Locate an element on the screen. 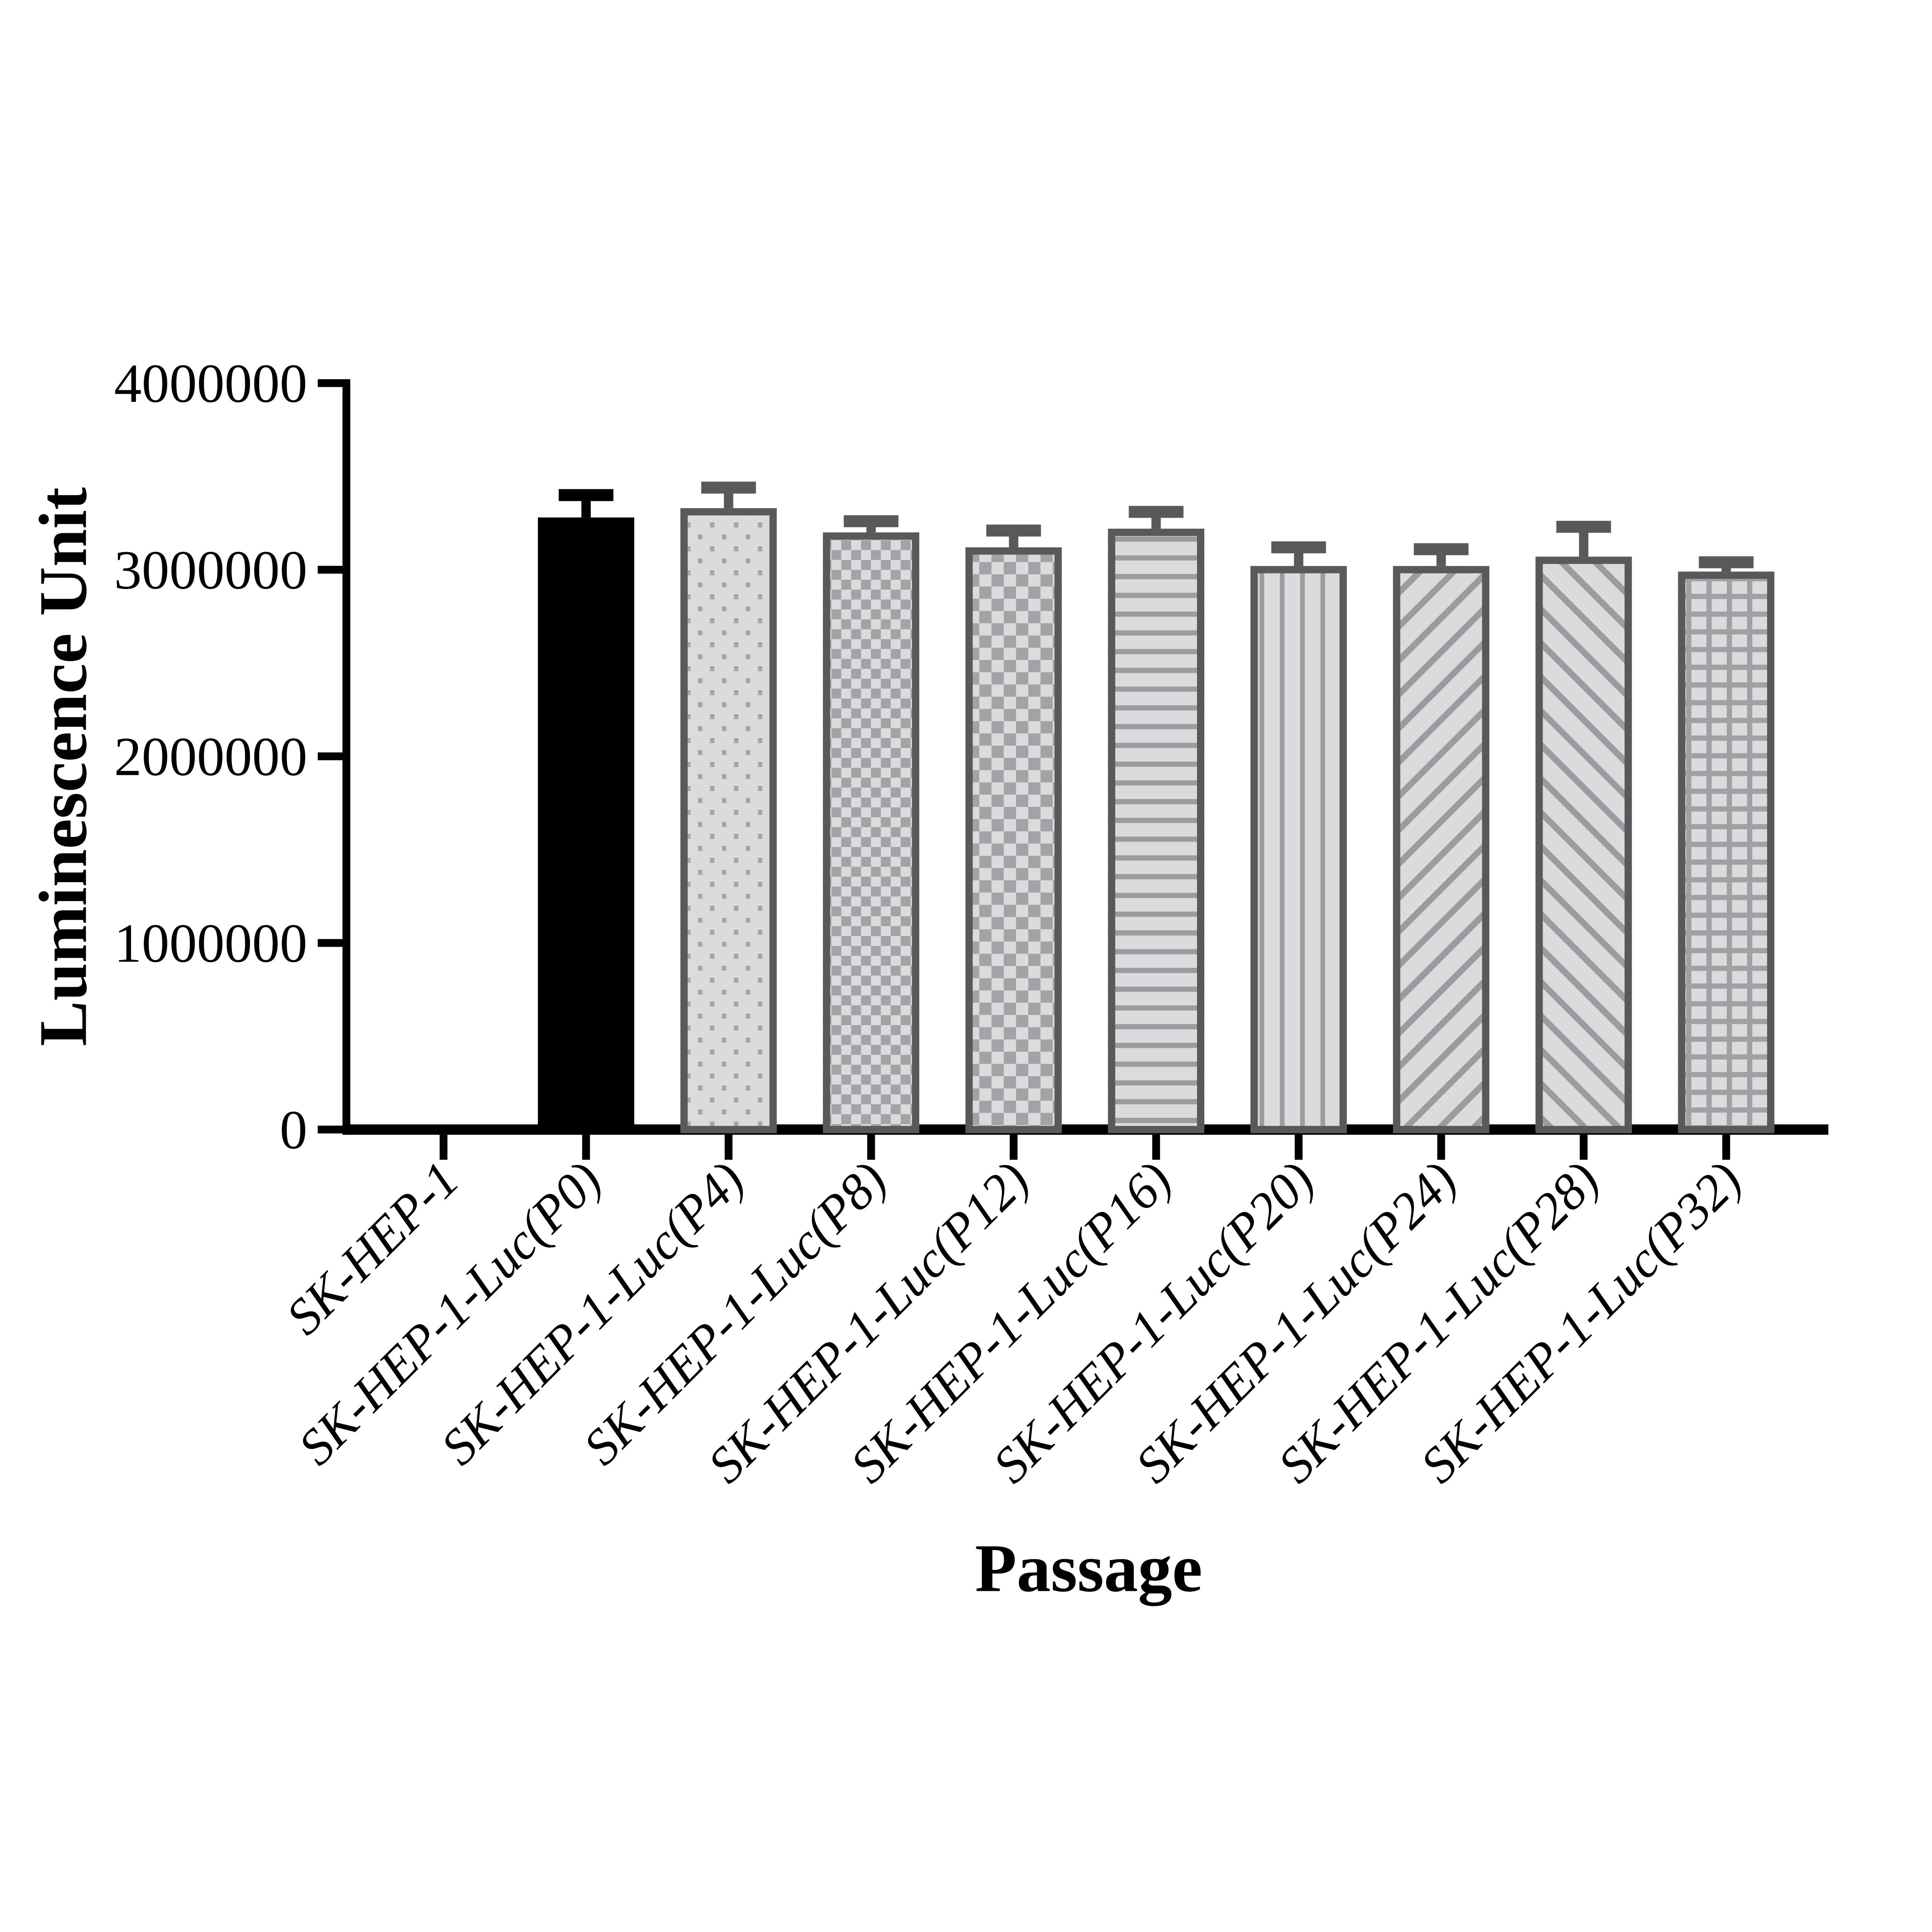 The image size is (1932, 1932). bar-SK-HEP-1-Luc(P16) is located at coordinates (1156, 831).